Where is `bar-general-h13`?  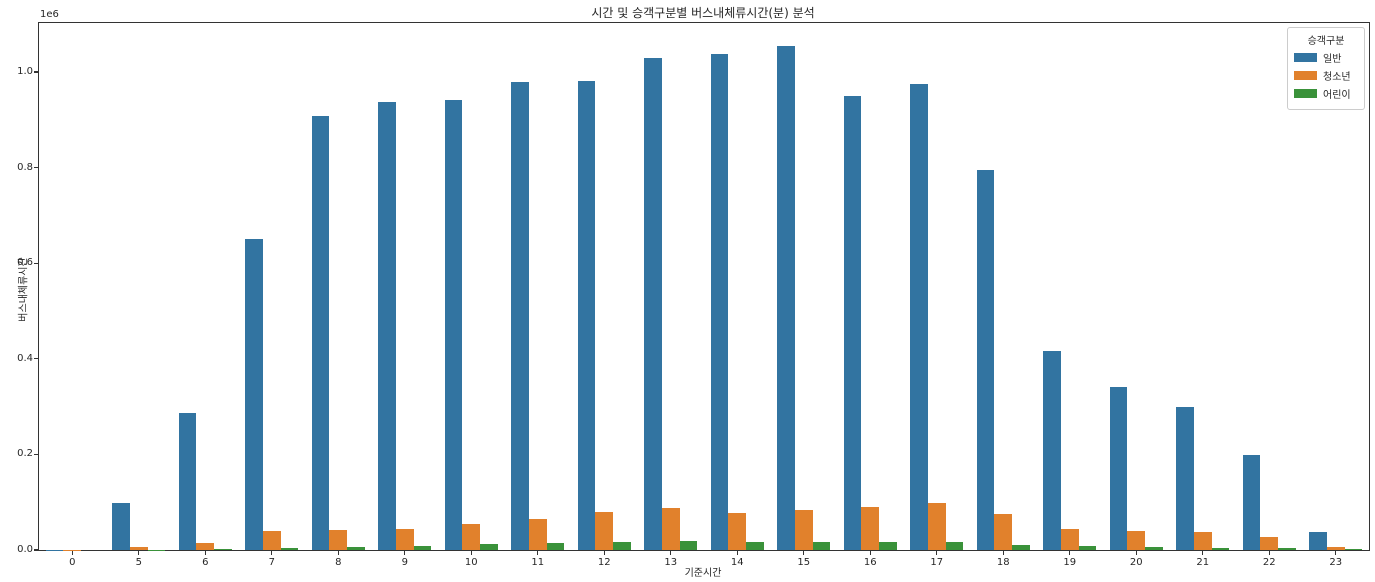
bar-general-h13 is located at coordinates (653, 304).